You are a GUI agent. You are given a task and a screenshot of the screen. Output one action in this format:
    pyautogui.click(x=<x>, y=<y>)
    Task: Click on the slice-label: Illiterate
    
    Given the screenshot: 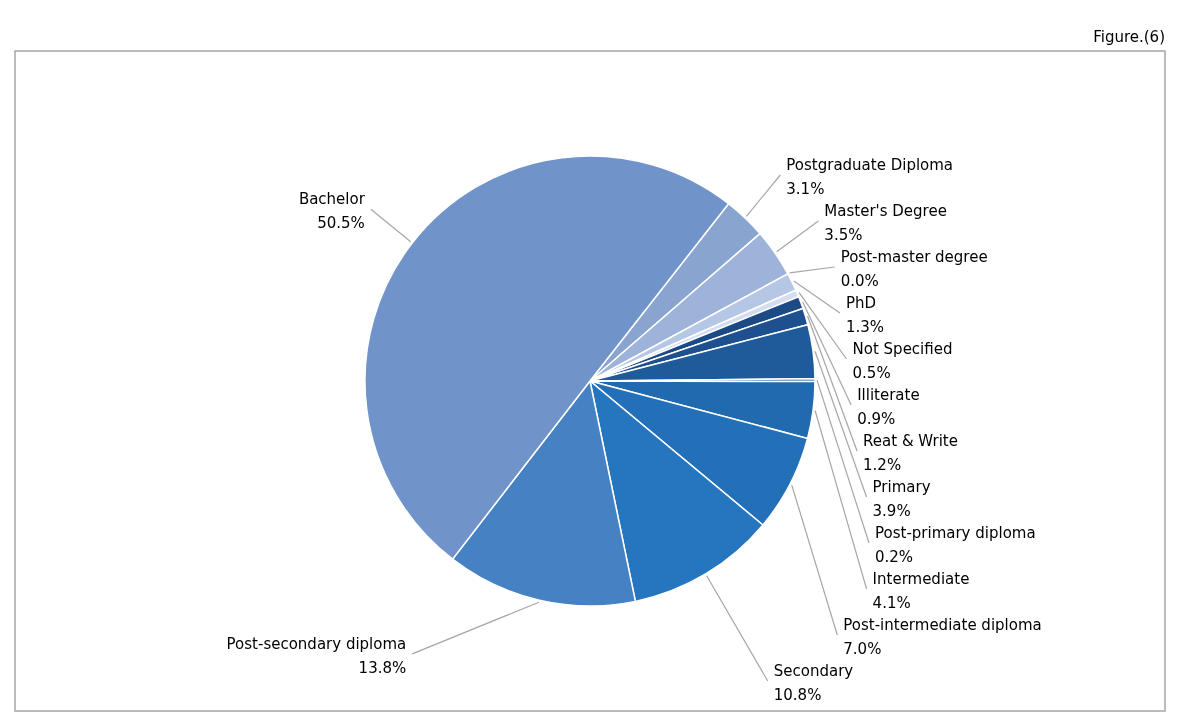 What is the action you would take?
    pyautogui.click(x=888, y=395)
    